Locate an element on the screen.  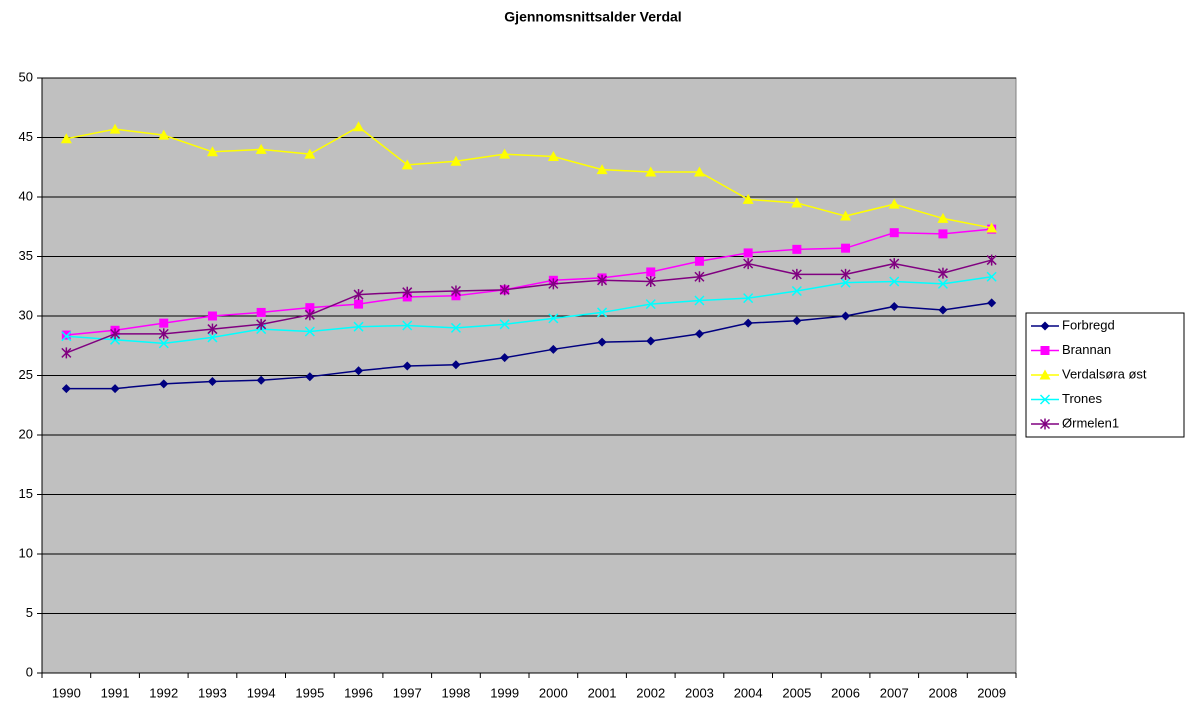
chart-title: Gjennomsnittsalder Verdal is located at coordinates (592, 17).